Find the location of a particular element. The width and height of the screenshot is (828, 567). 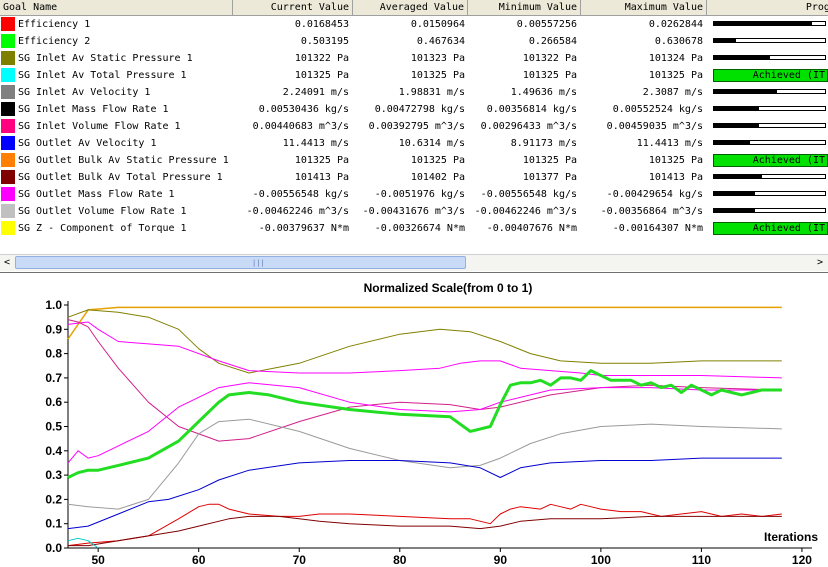

minimum-value: 1.49636 m/s is located at coordinates (543, 92).